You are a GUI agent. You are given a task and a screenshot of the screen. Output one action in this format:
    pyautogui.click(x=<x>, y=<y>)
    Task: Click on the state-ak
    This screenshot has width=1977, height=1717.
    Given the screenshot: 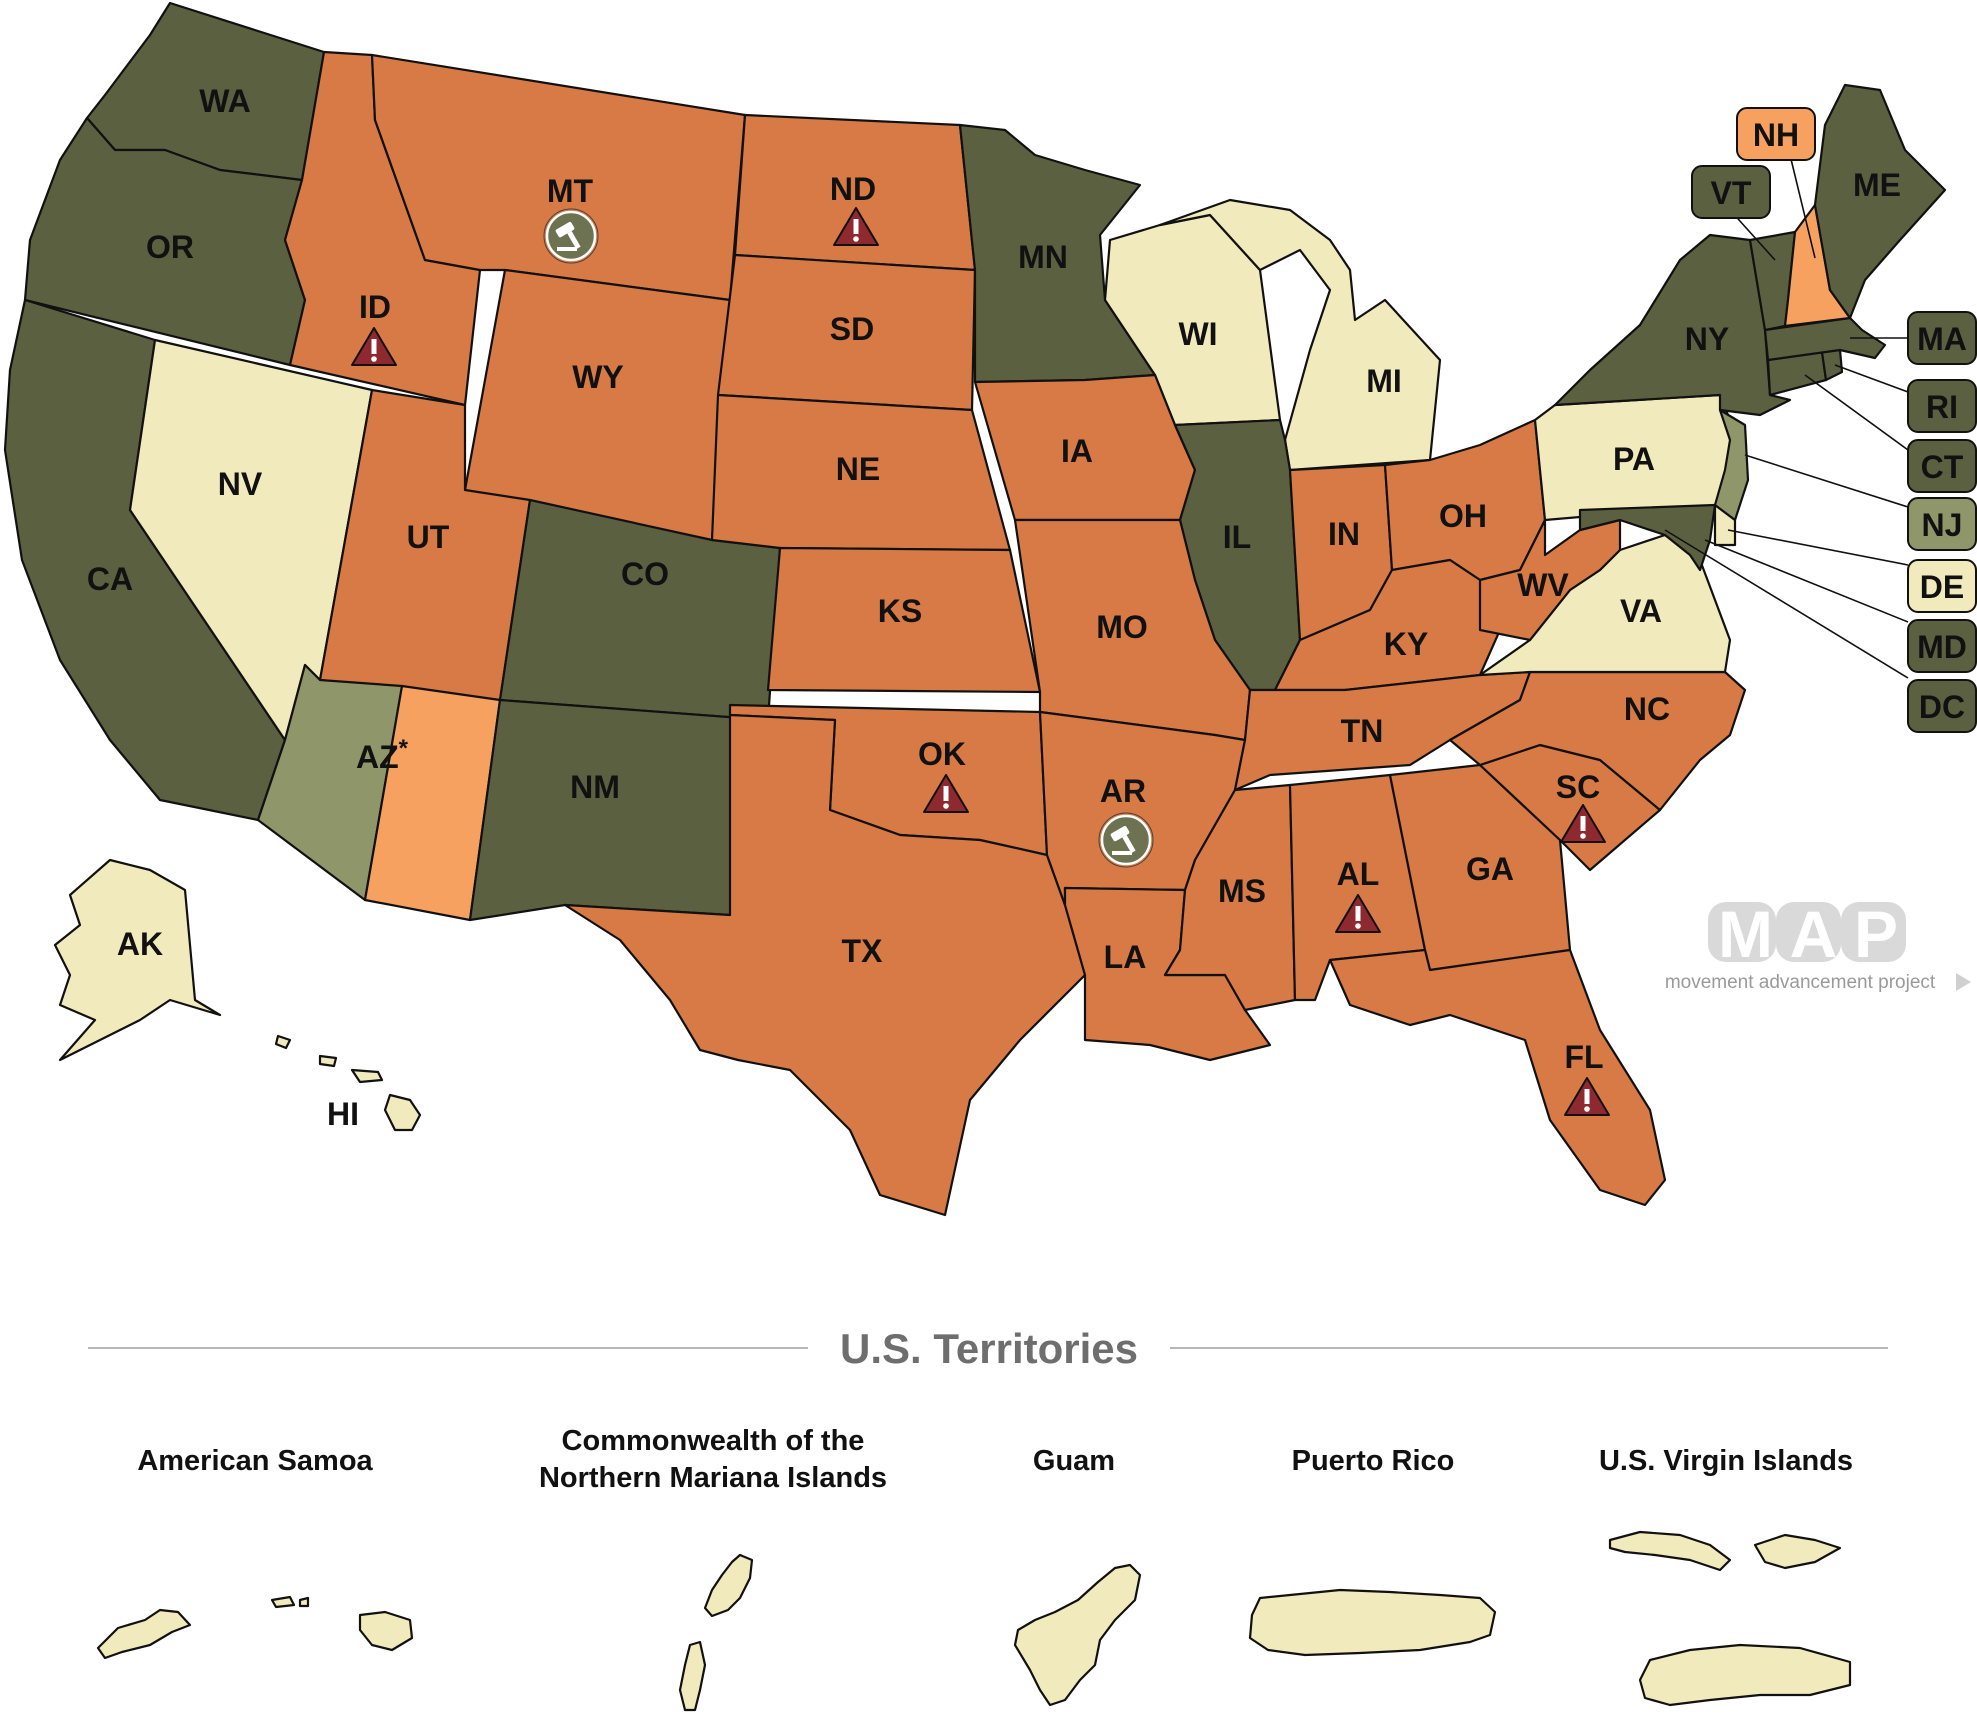 What is the action you would take?
    pyautogui.click(x=137, y=960)
    